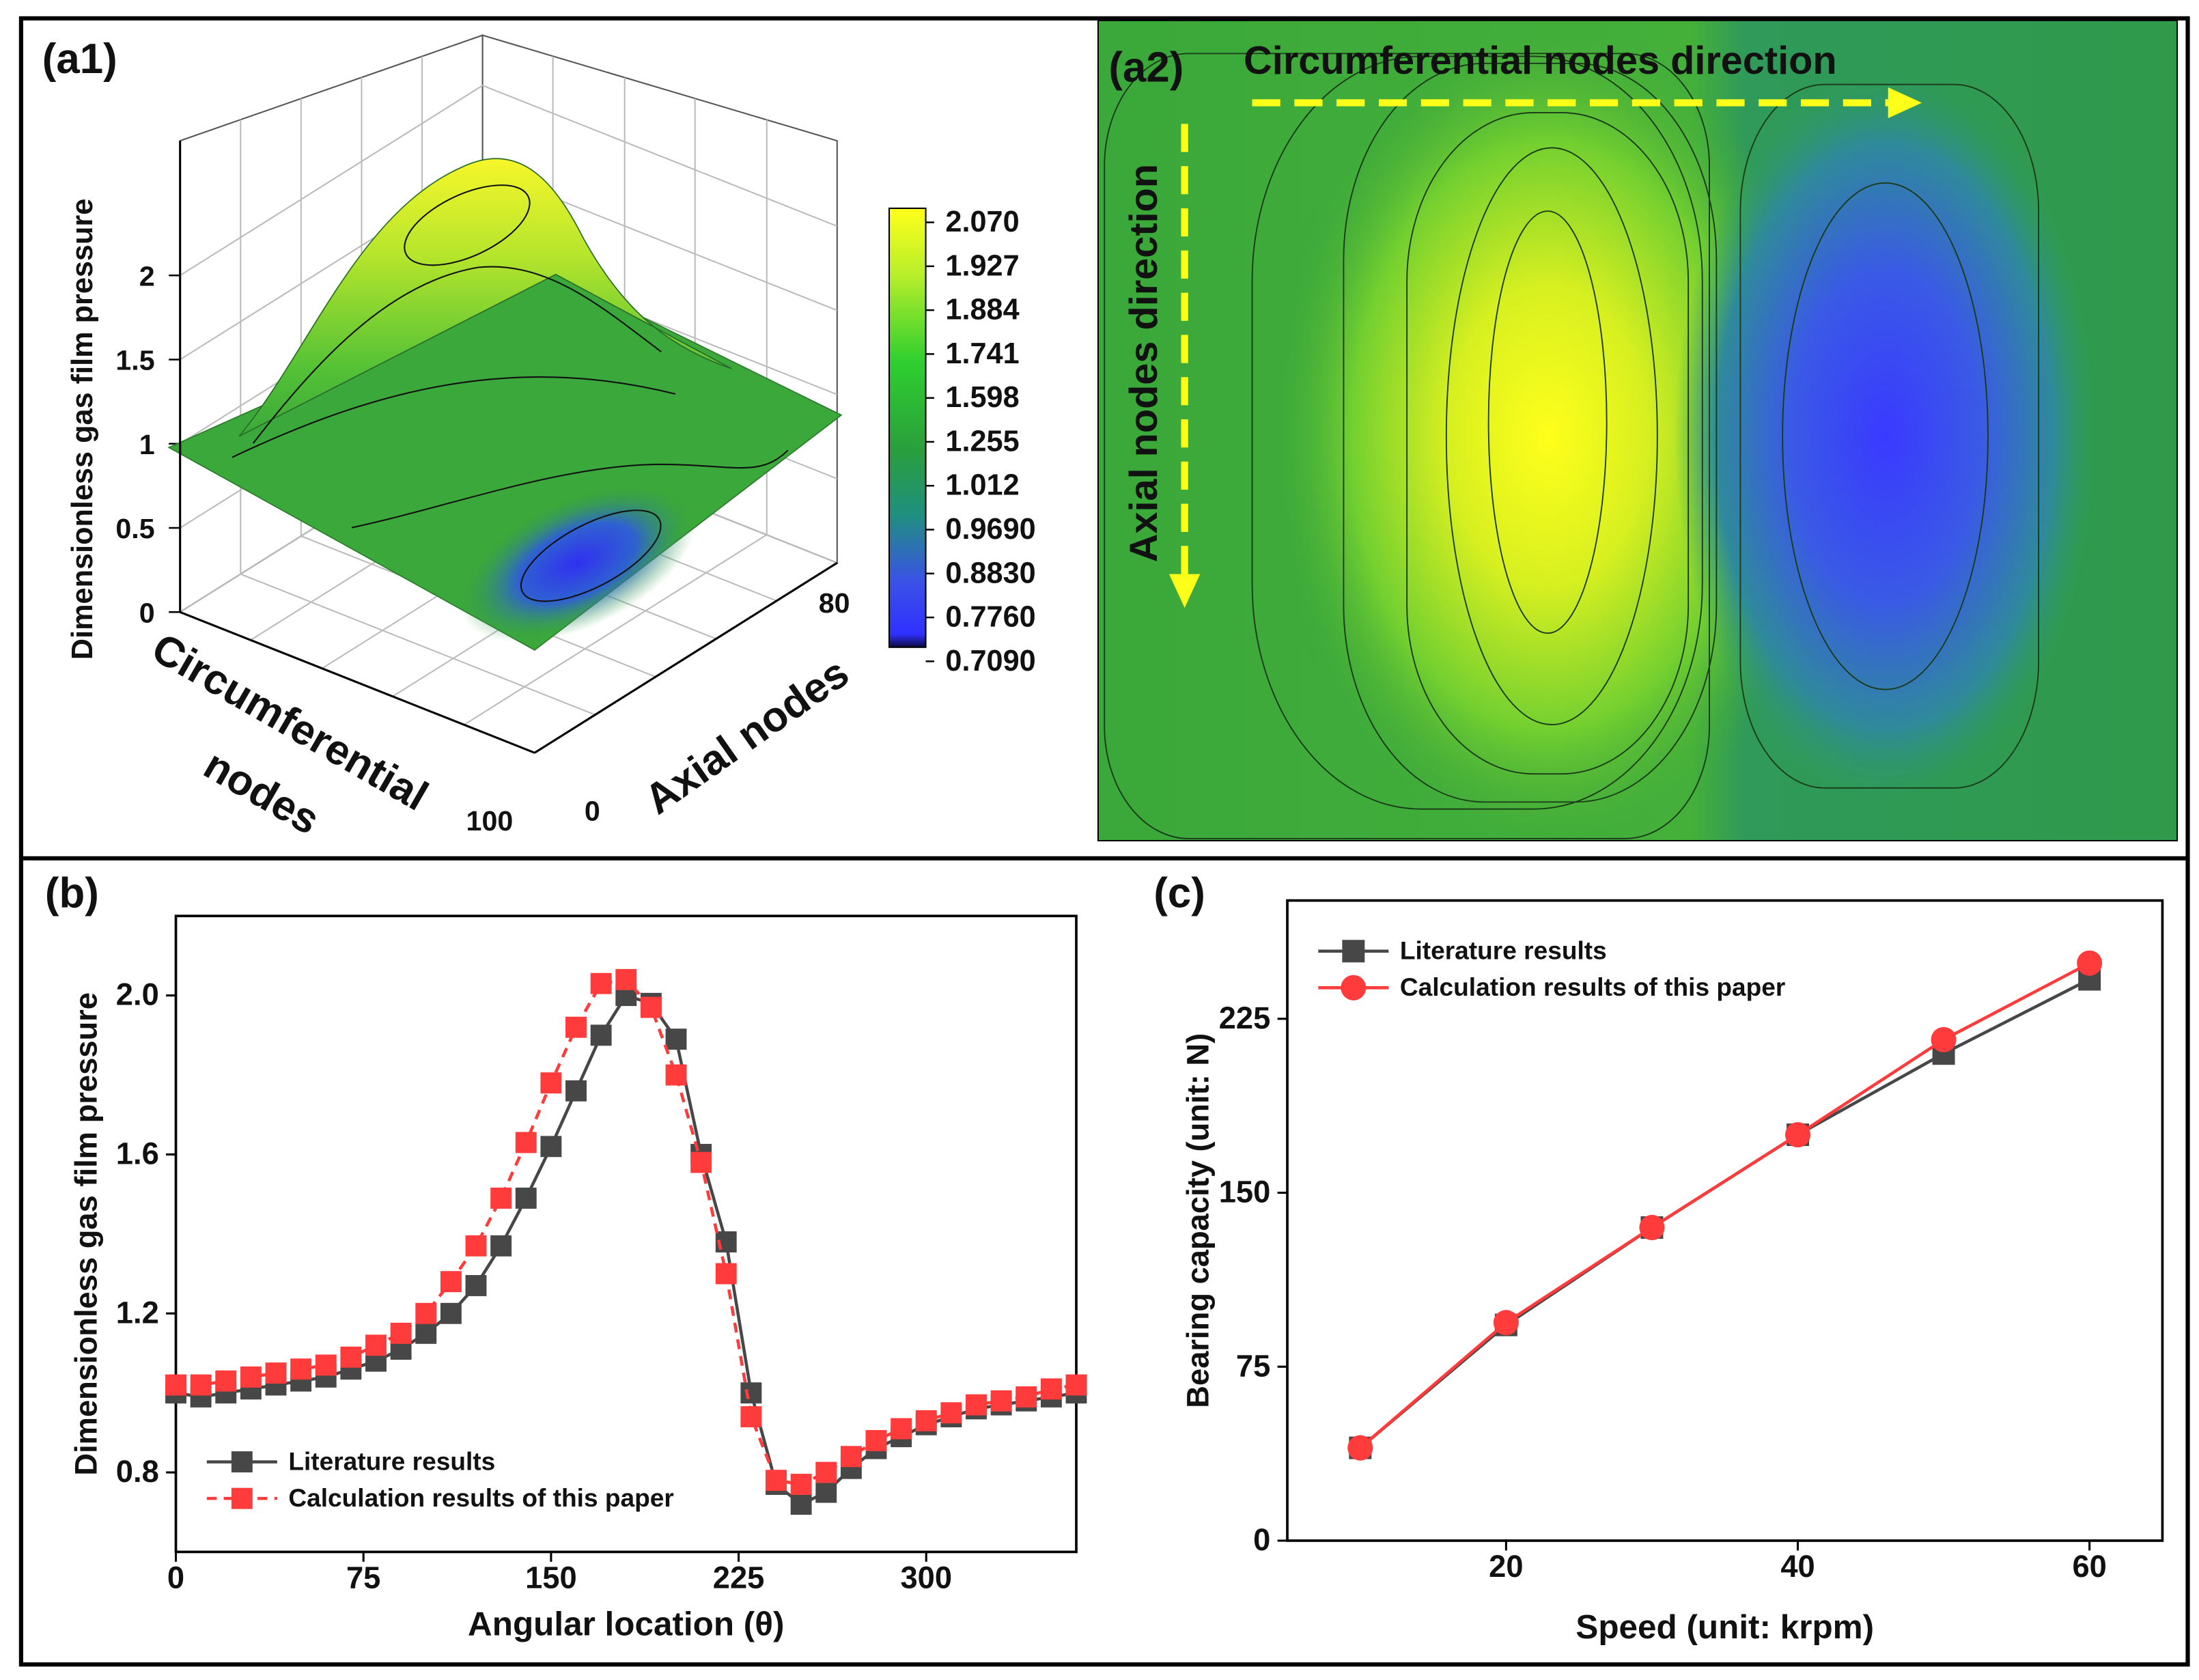 The image size is (2199, 1680). I want to click on z-axis-label: Dimensionless gas film pressure, so click(82, 429).